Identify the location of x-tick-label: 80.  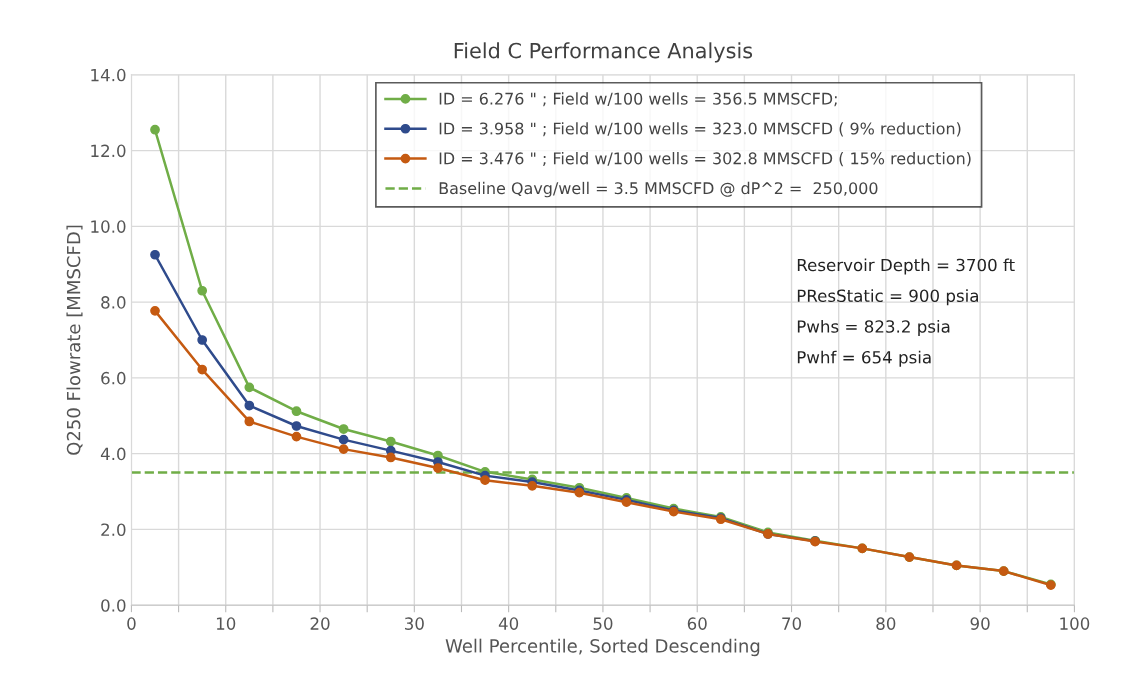
(886, 623).